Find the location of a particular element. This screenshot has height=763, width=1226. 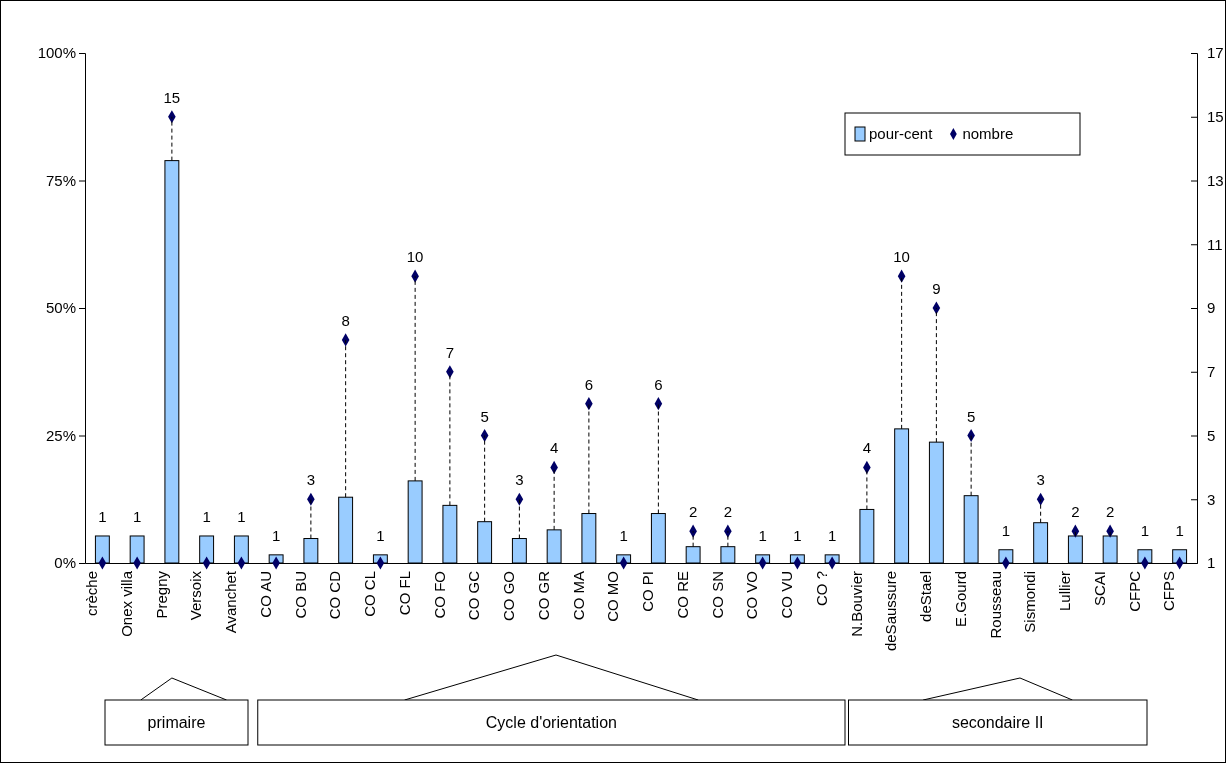

text: Cycle d'orientation is located at coordinates (551, 722).